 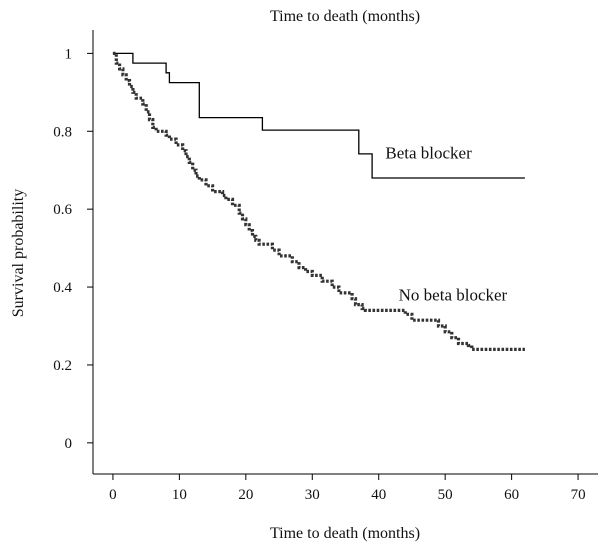 What do you see at coordinates (445, 495) in the screenshot?
I see `x-tick-label: 50` at bounding box center [445, 495].